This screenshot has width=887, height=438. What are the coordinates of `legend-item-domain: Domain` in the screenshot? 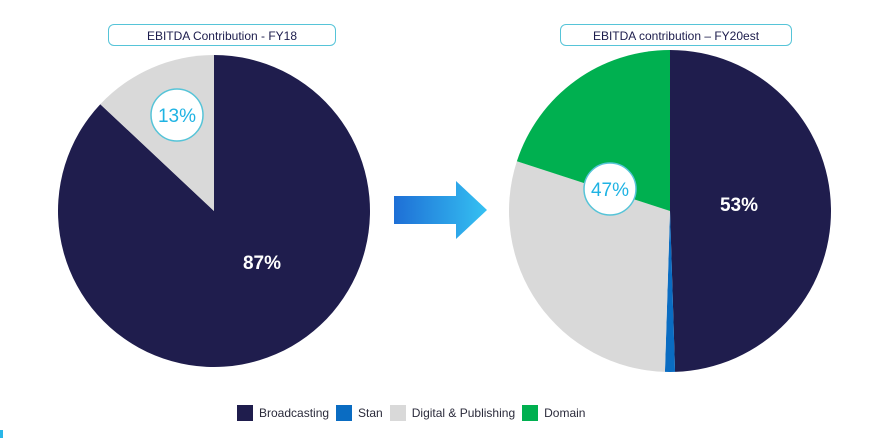 It's located at (553, 413).